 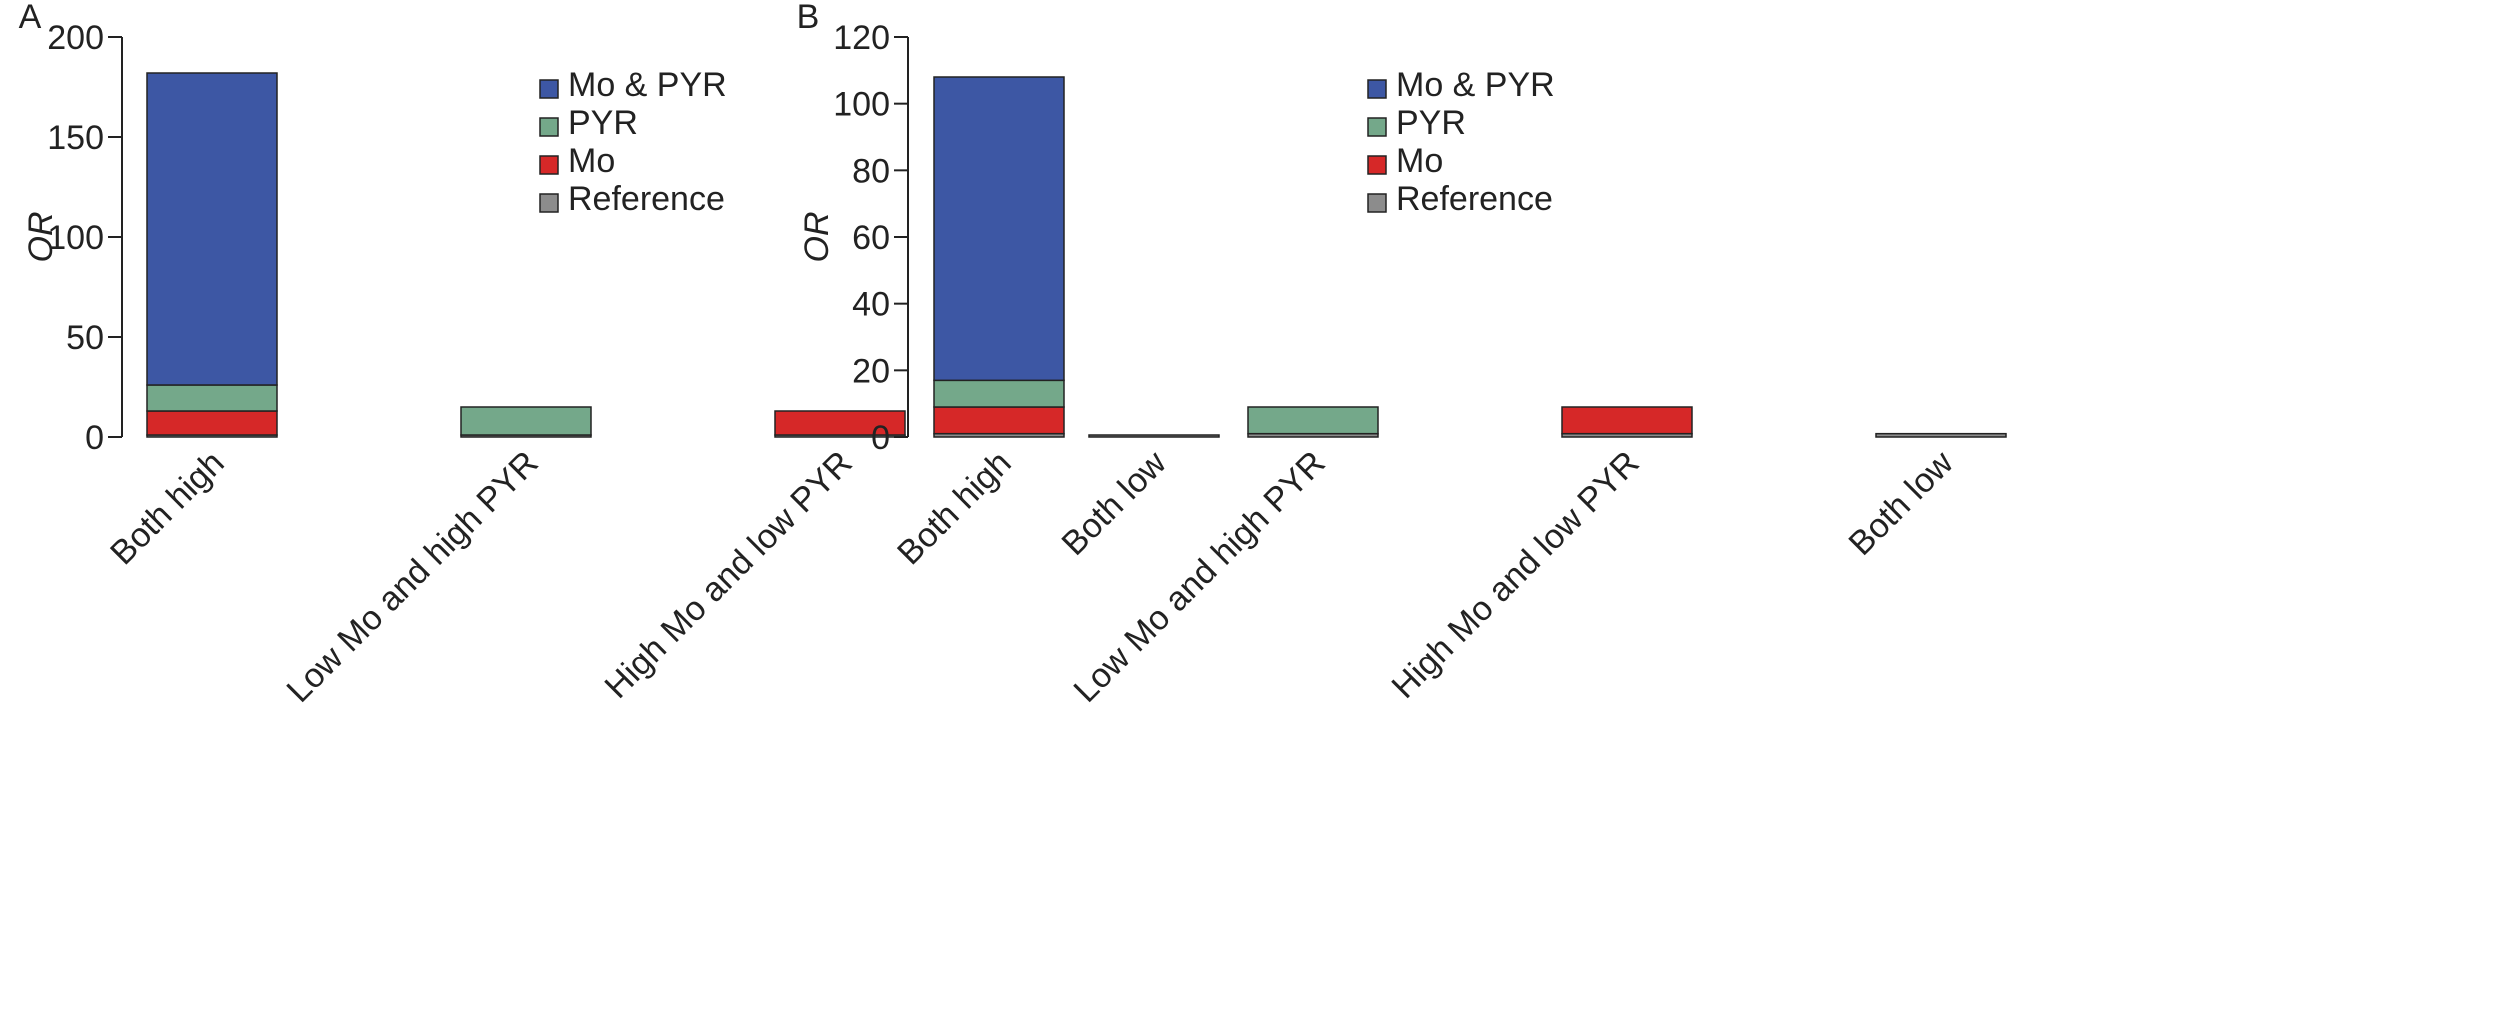 I want to click on y-tick-label: 50, so click(x=85, y=338).